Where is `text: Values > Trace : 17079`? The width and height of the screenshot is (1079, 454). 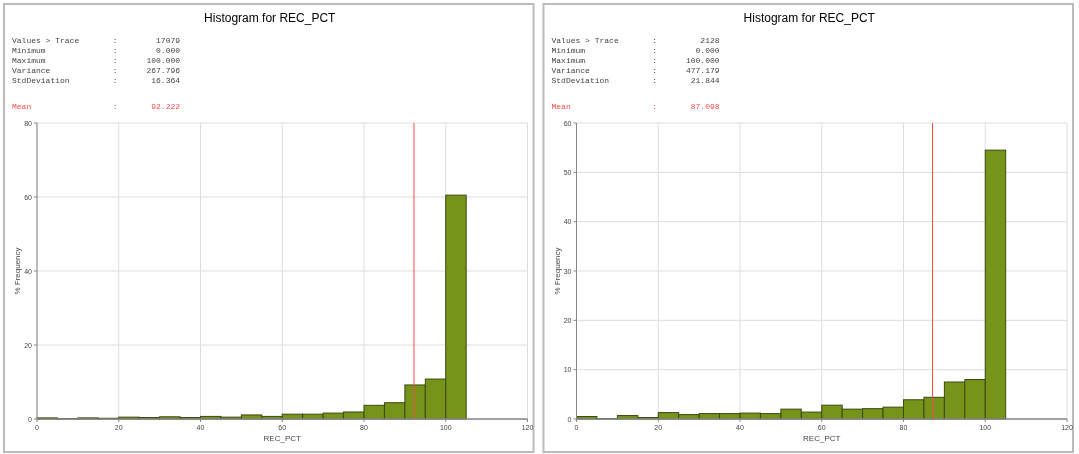
text: Values > Trace : 17079 is located at coordinates (96, 40).